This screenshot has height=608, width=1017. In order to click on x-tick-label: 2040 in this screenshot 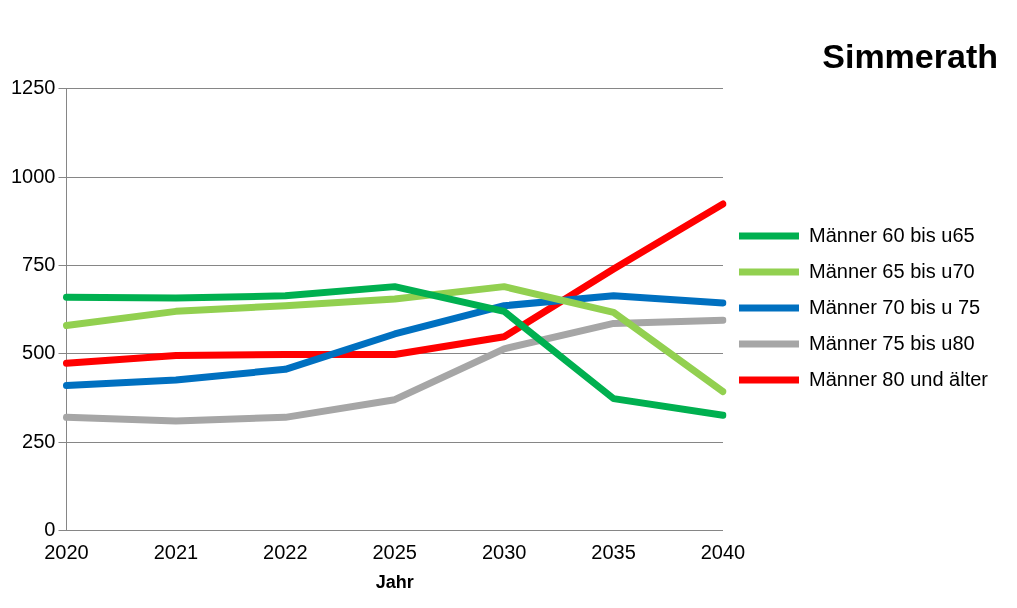, I will do `click(723, 551)`.